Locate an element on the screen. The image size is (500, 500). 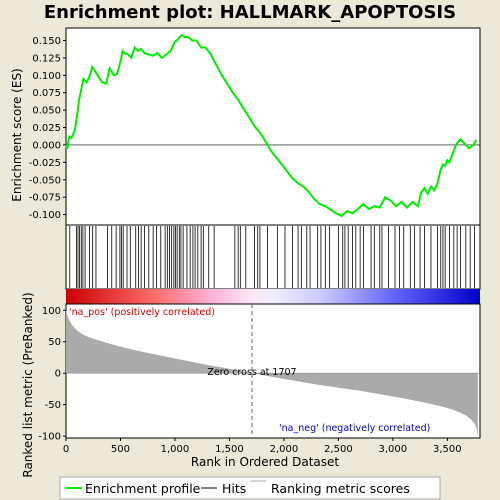
es-y-tick-label: 0.150 is located at coordinates (46, 41).